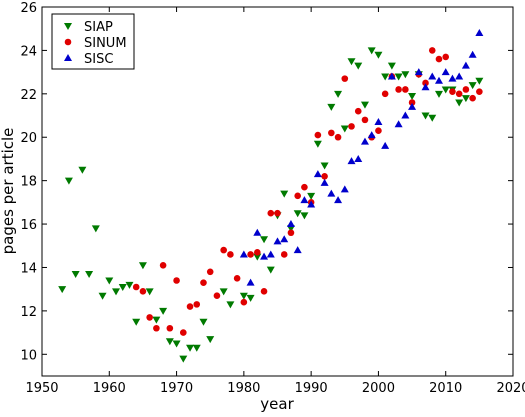  Describe the element at coordinates (109, 388) in the screenshot. I see `x-tick-label: 1960` at that location.